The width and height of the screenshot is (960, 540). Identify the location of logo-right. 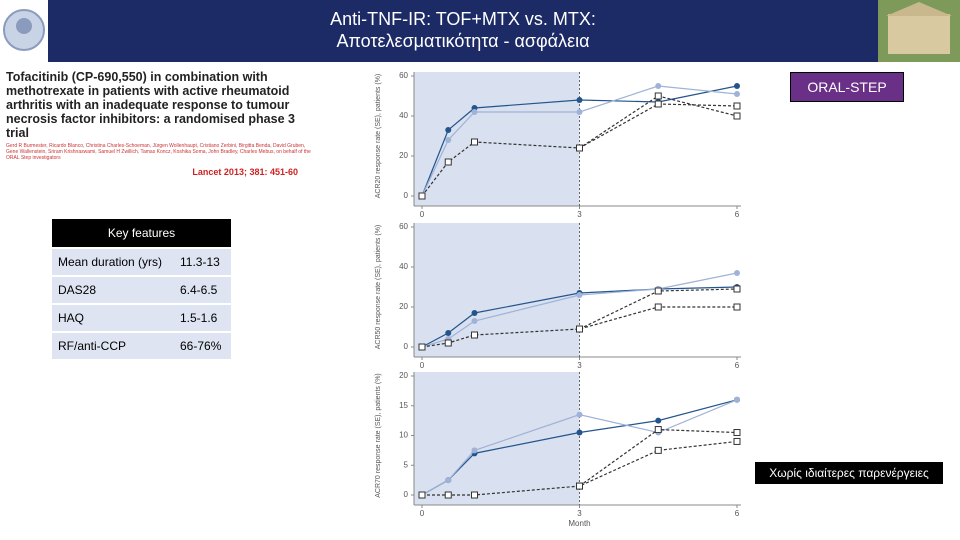
(919, 31).